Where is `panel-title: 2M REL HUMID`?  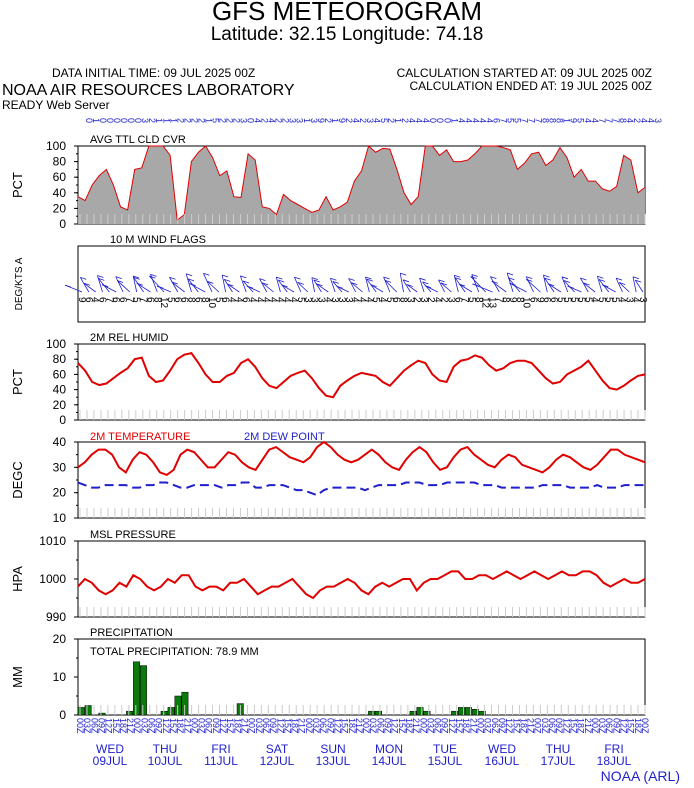
panel-title: 2M REL HUMID is located at coordinates (129, 338).